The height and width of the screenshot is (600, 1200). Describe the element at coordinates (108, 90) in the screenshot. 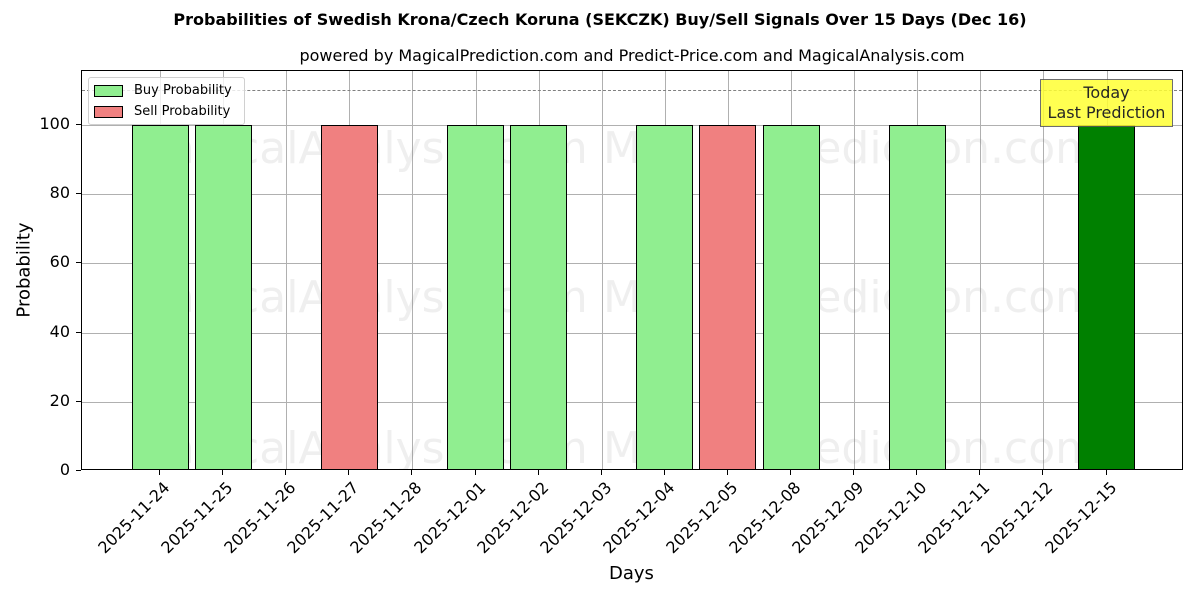

I see `buy-swatch-icon` at that location.